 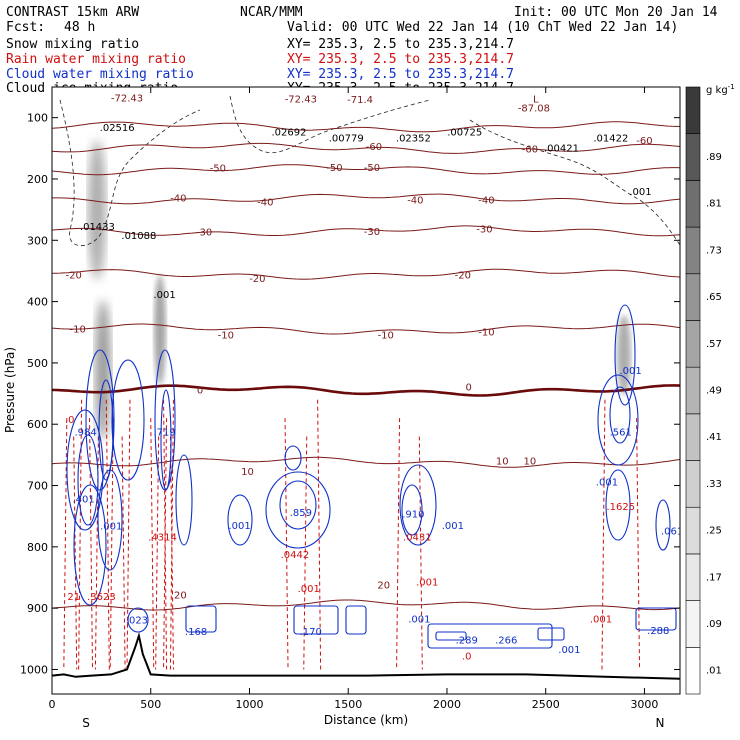 What do you see at coordinates (150, 704) in the screenshot?
I see `x-tick-label: 500` at bounding box center [150, 704].